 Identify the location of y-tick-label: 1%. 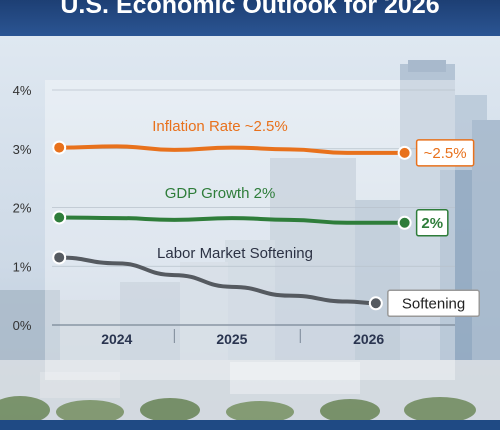
(22, 266).